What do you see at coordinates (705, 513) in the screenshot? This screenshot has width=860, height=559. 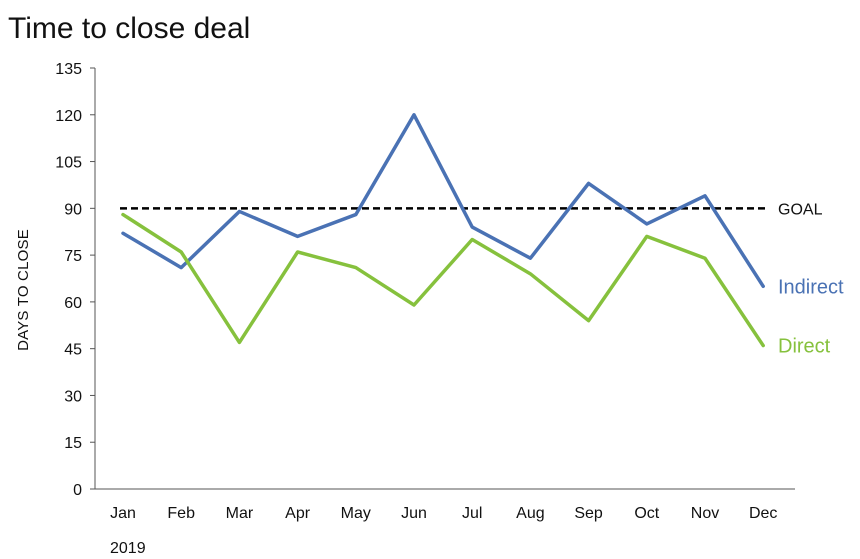 I see `x-tick-label: Nov` at bounding box center [705, 513].